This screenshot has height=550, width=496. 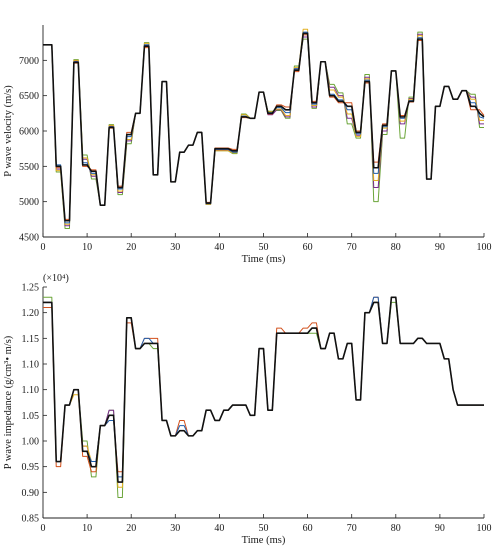 I want to click on y-tick-label: 6500, so click(x=29, y=96).